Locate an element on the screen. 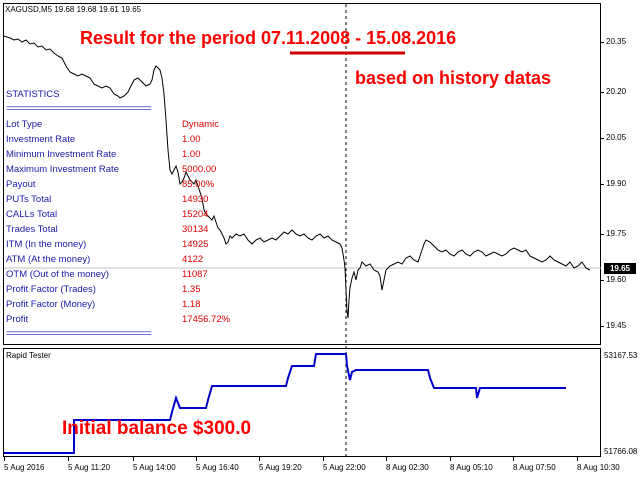 The height and width of the screenshot is (480, 640). rapid-tester-title: Rapid Tester is located at coordinates (28, 355).